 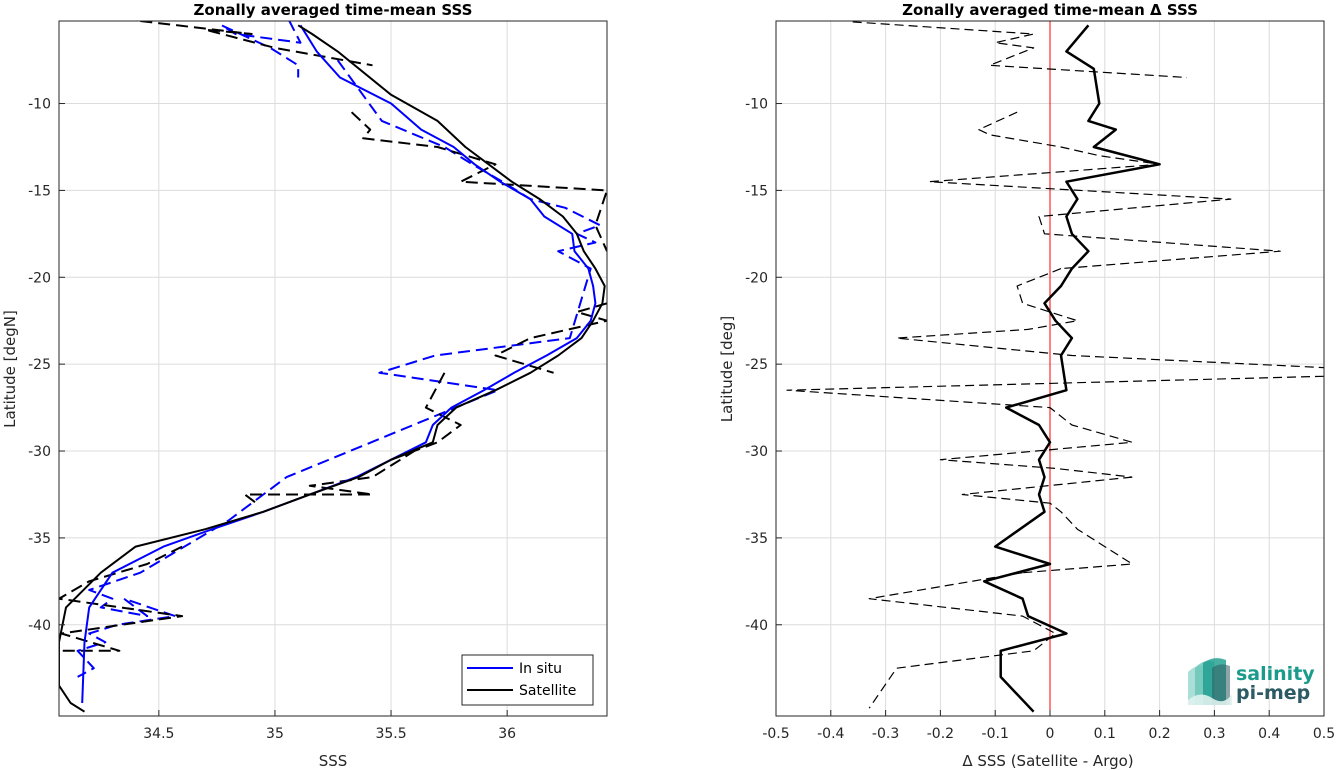 I want to click on logo-line2: pi-mep, so click(x=1273, y=693).